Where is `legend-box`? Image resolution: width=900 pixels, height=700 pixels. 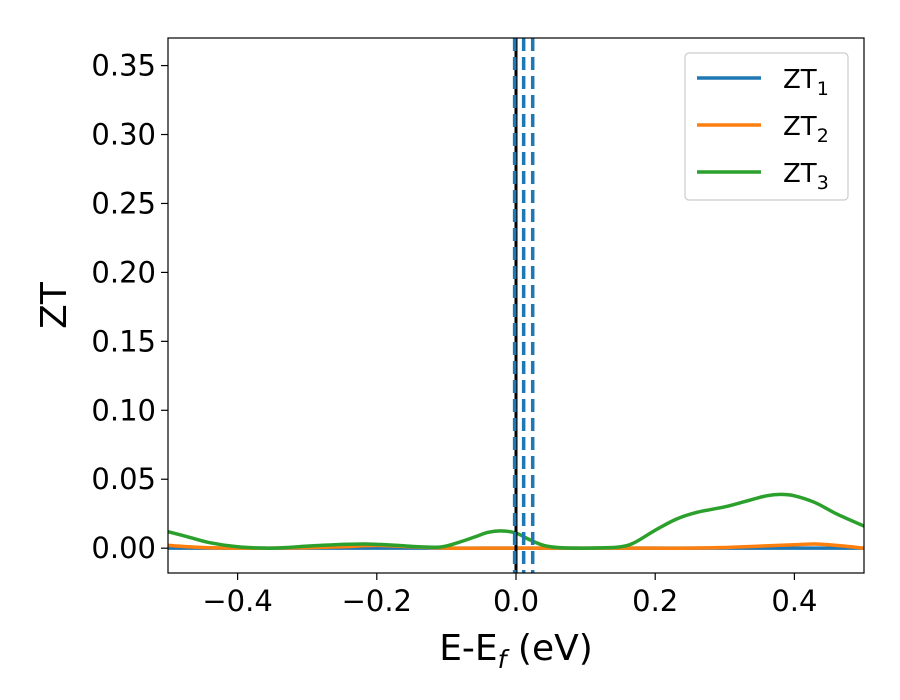 legend-box is located at coordinates (766, 126).